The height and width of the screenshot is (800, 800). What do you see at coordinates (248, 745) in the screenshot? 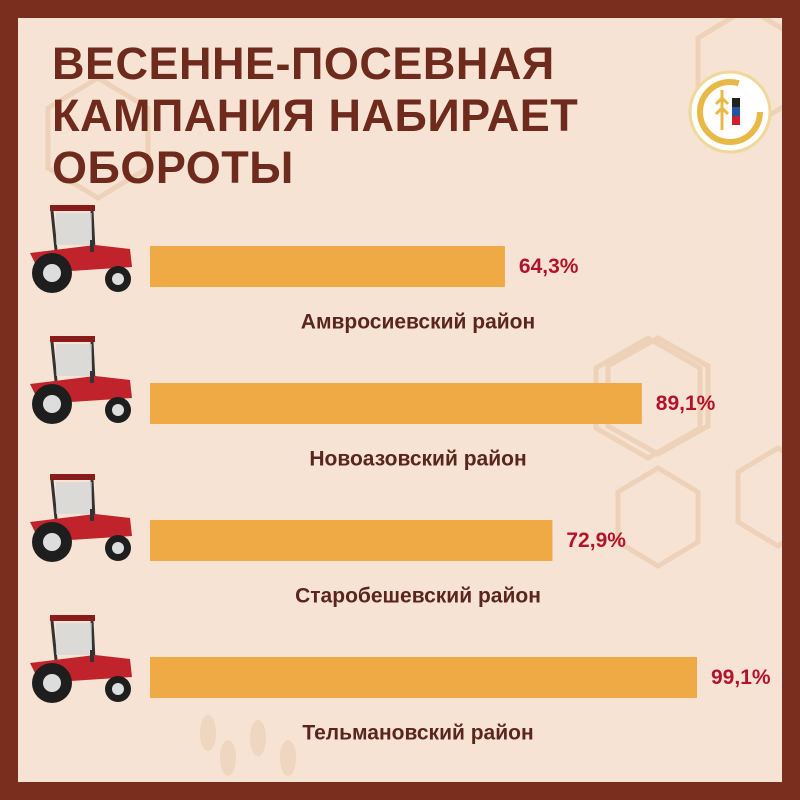
I see `wheat` at bounding box center [248, 745].